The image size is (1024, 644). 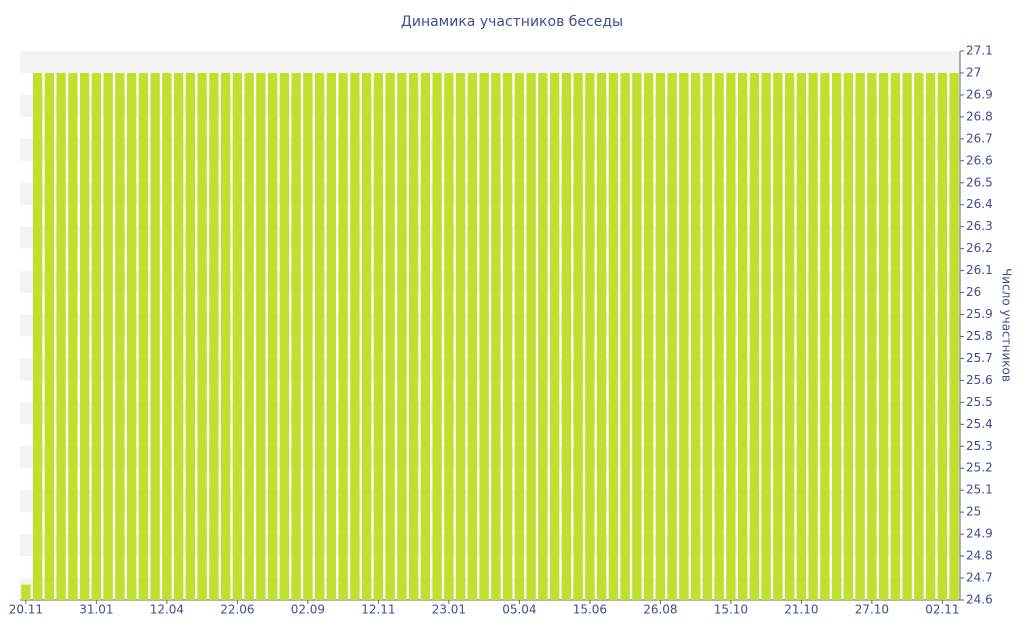 I want to click on y-tick-label: 26.3, so click(x=979, y=226).